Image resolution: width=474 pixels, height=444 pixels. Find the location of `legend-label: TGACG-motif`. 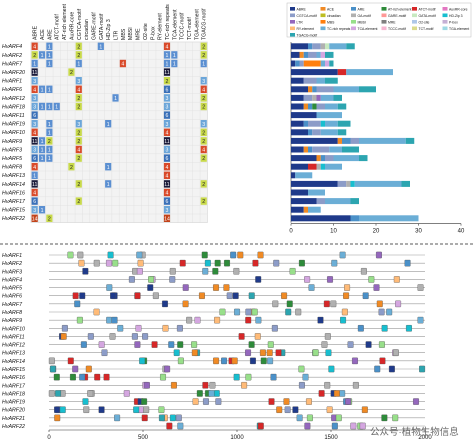

legend-label: TGACG-motif is located at coordinates (307, 35).